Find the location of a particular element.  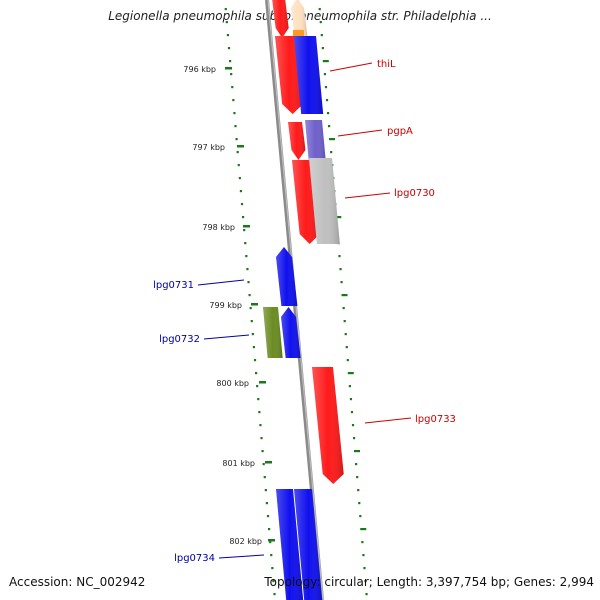

gene-label-pgpa: pgpA is located at coordinates (400, 131).